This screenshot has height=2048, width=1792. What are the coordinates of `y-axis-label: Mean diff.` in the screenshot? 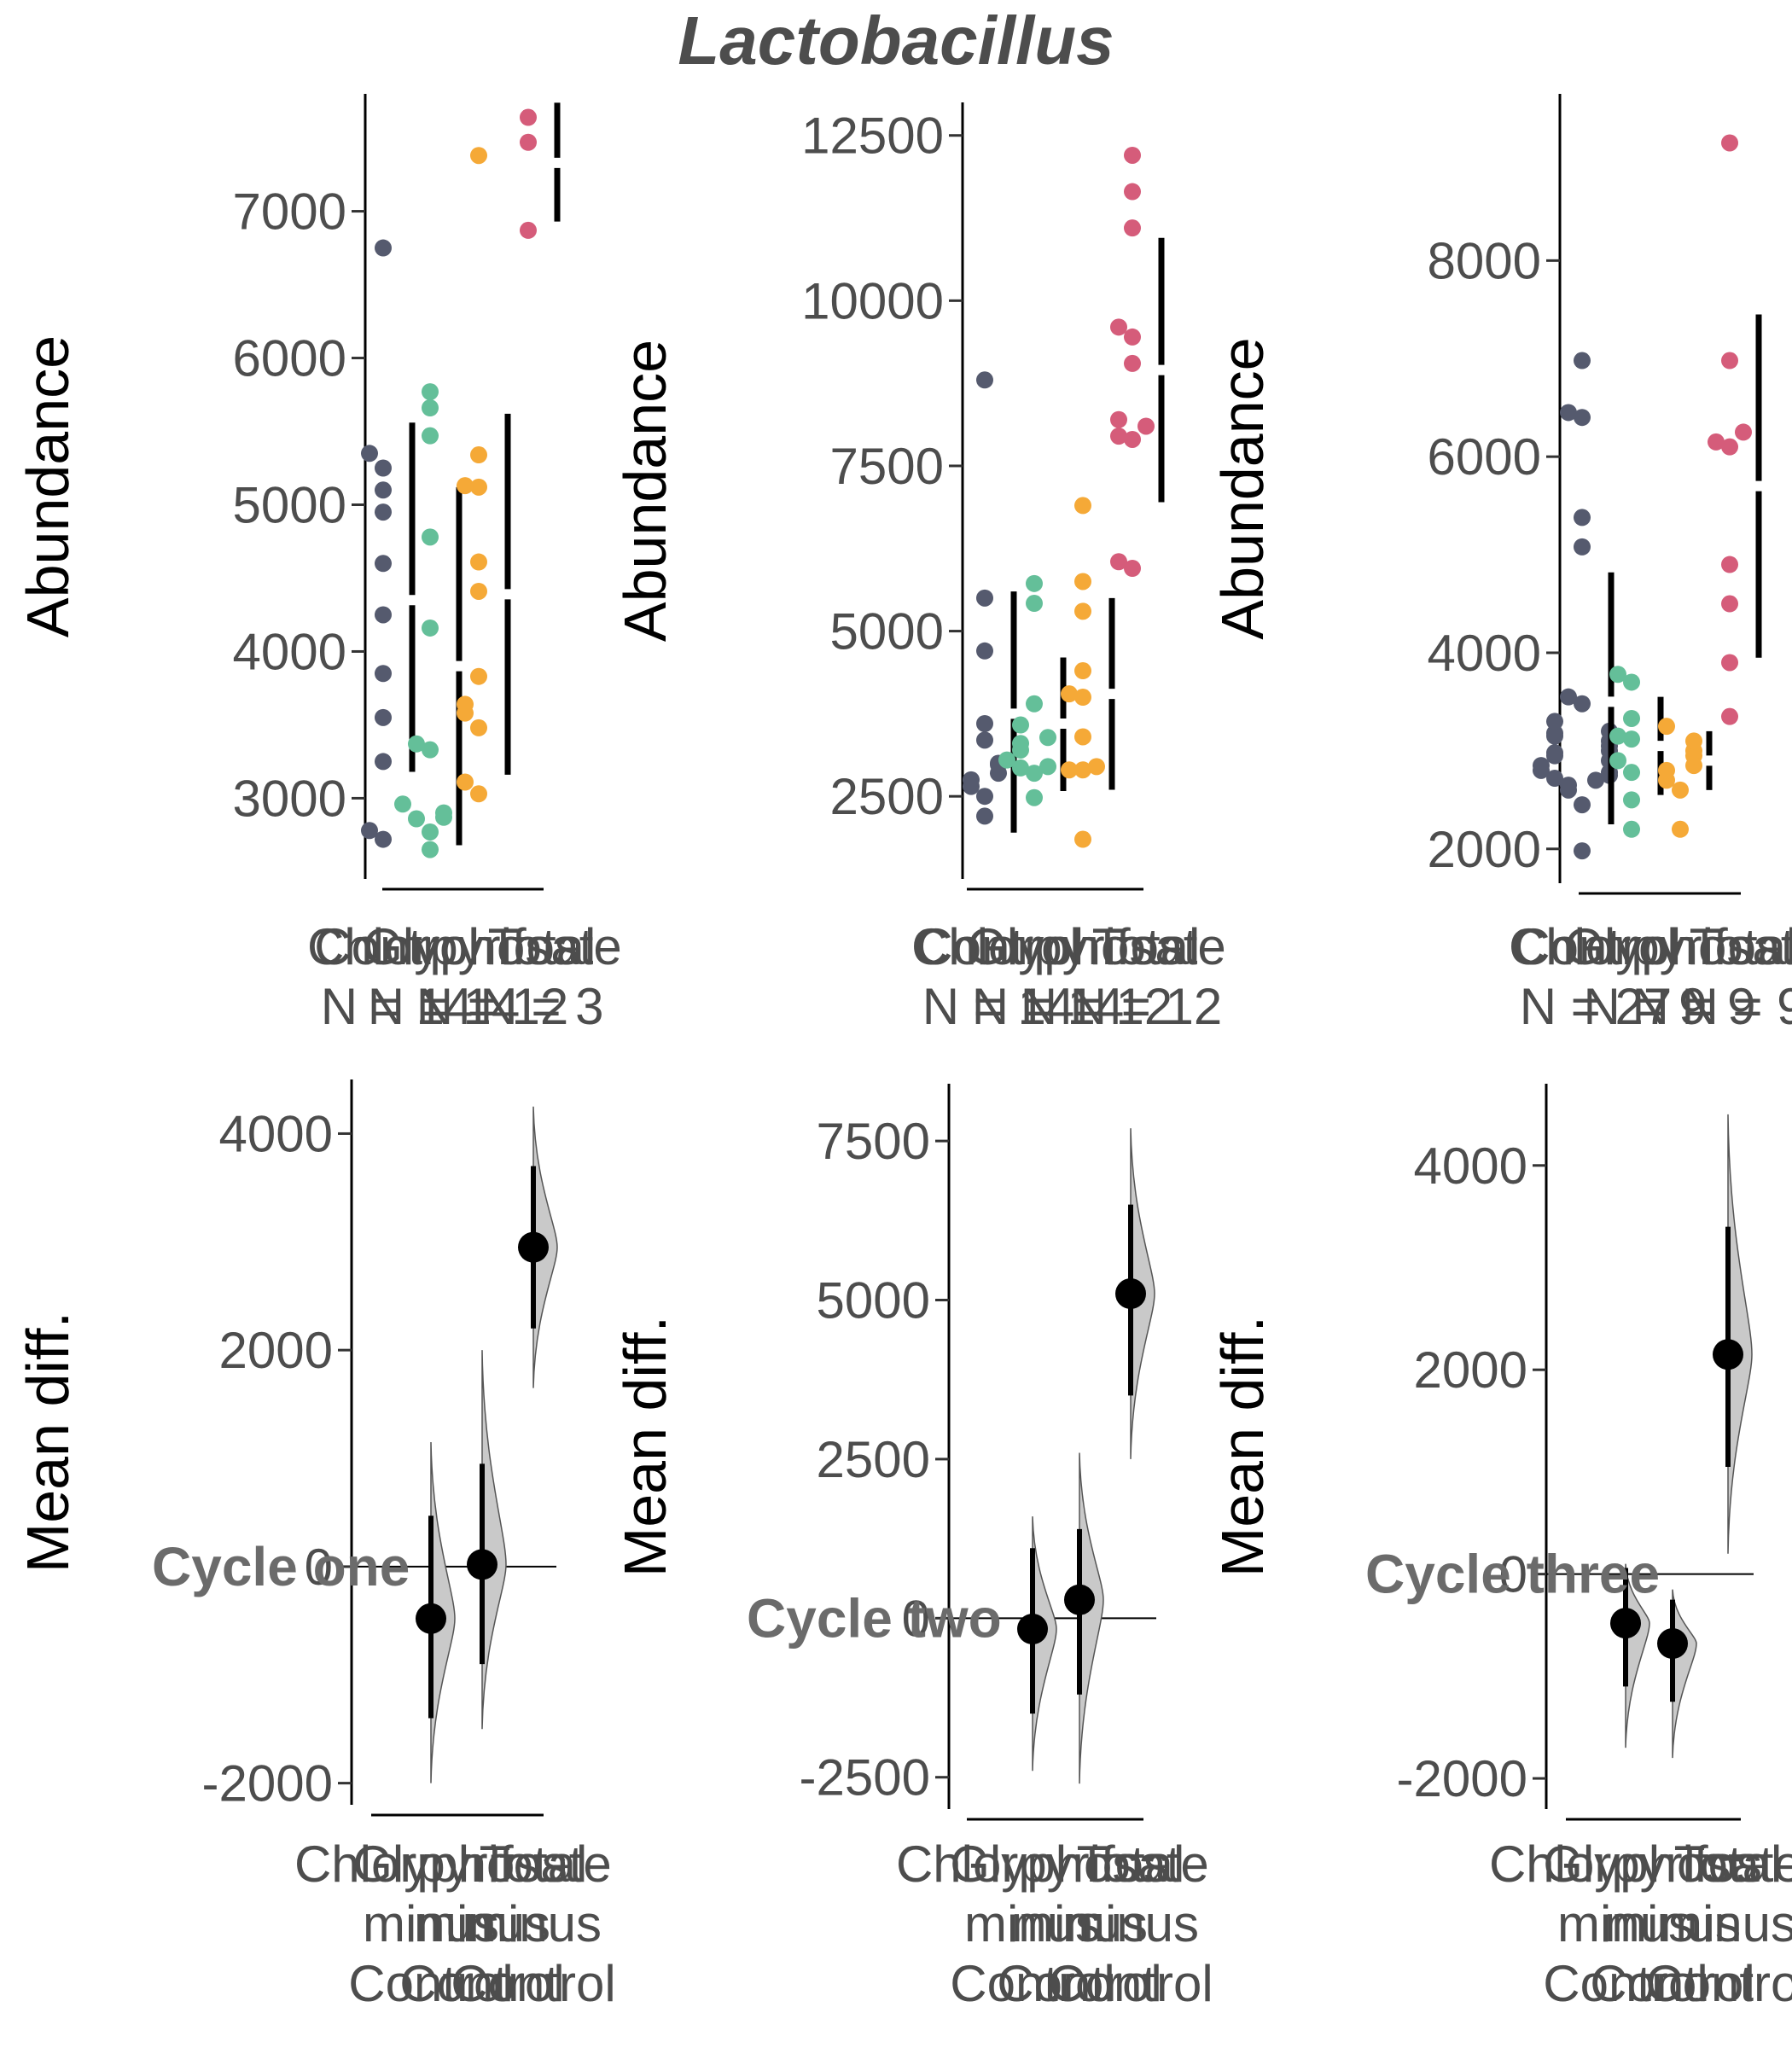 It's located at (48, 1442).